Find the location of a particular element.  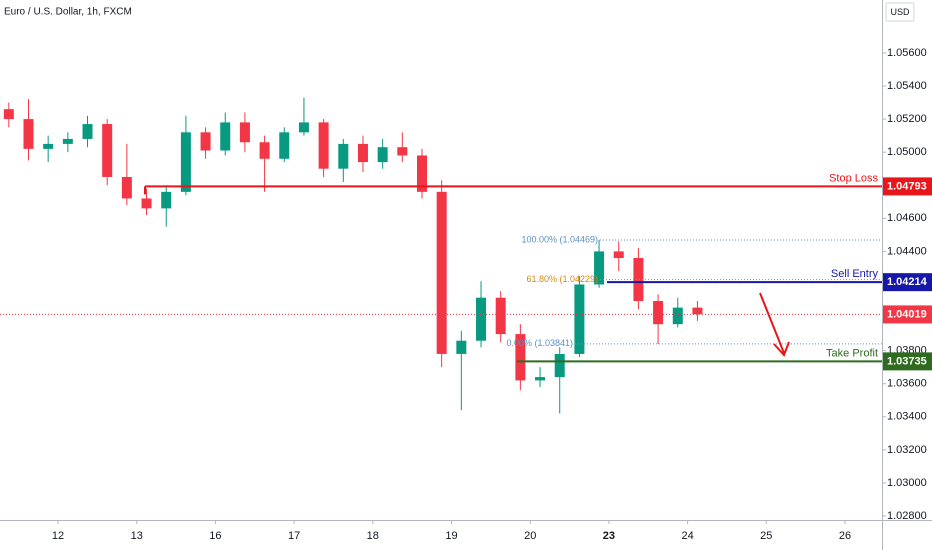

currency-box is located at coordinates (900, 12).